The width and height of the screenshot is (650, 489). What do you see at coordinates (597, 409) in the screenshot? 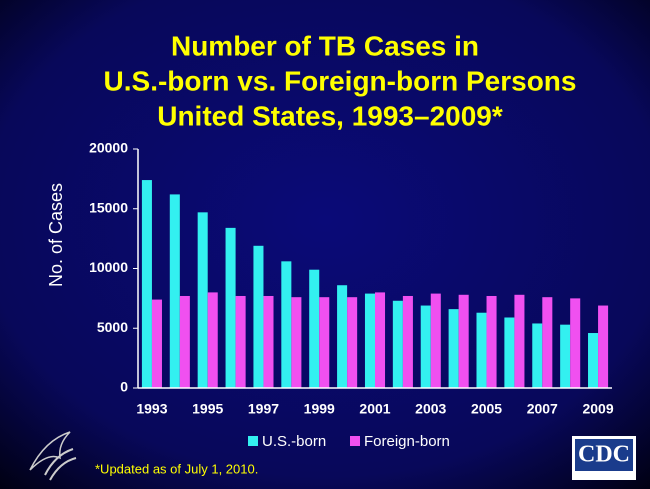
I see `x-tick-label: 2009` at bounding box center [597, 409].